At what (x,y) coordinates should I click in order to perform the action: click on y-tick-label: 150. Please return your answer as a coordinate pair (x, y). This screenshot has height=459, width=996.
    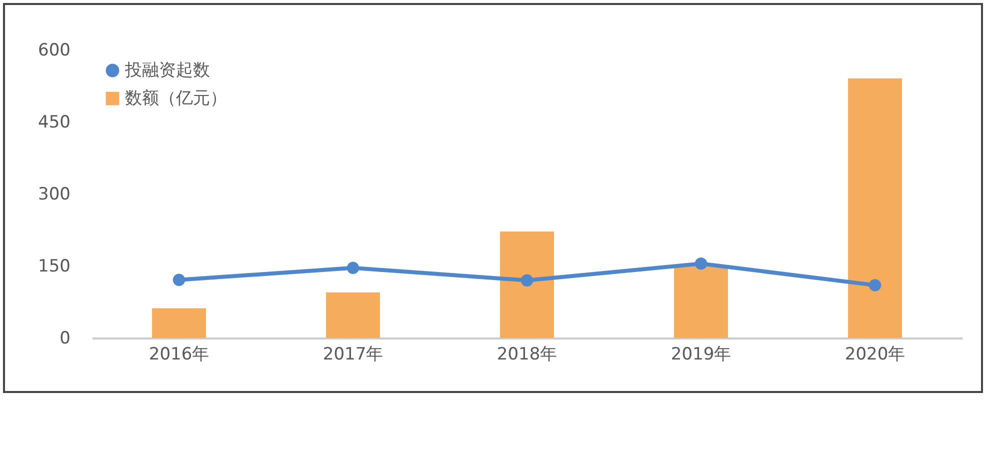
    Looking at the image, I should click on (54, 266).